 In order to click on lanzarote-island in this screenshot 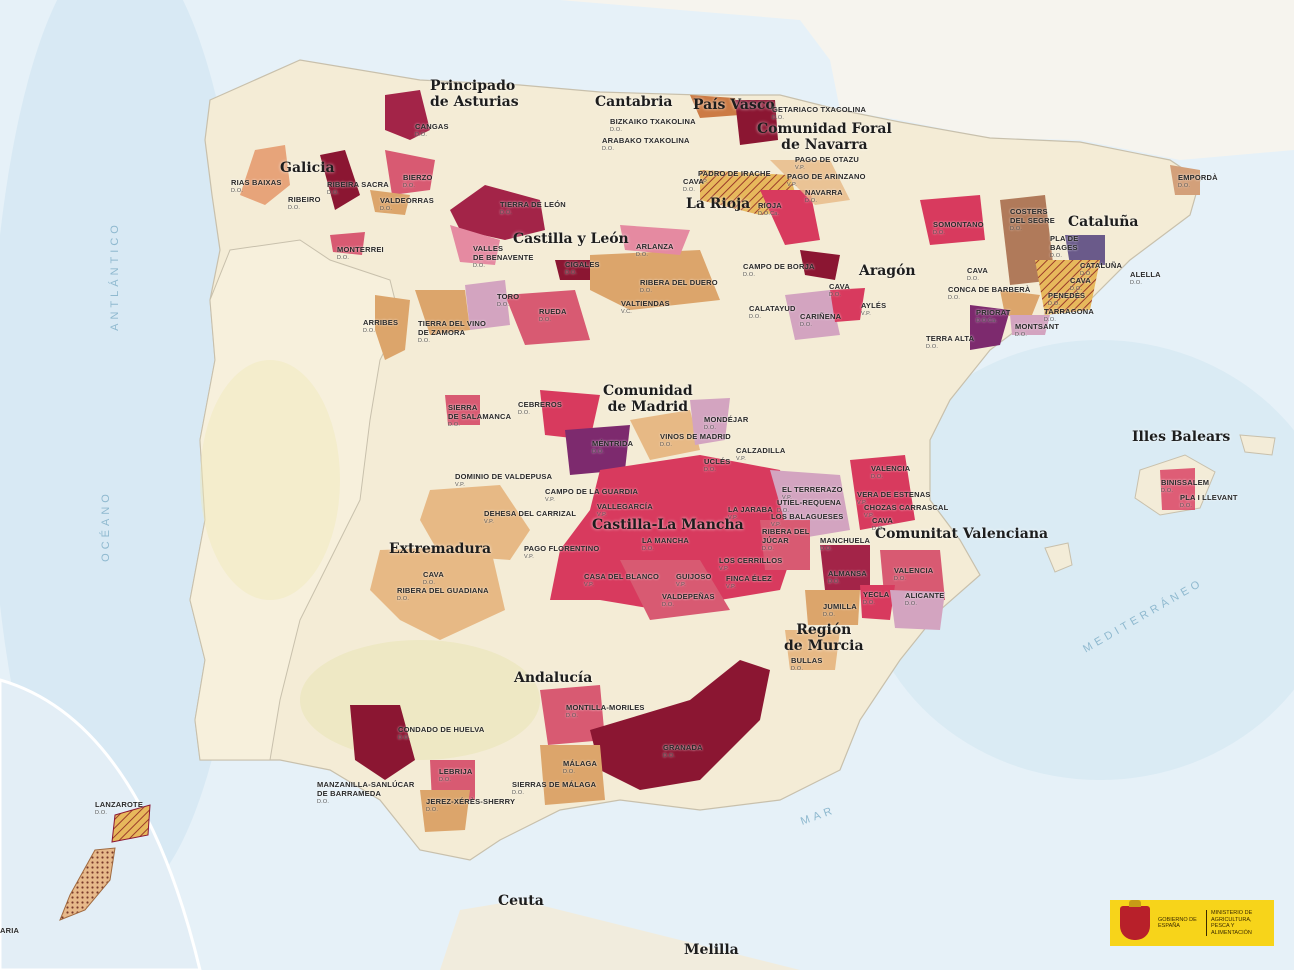, I will do `click(131, 823)`.